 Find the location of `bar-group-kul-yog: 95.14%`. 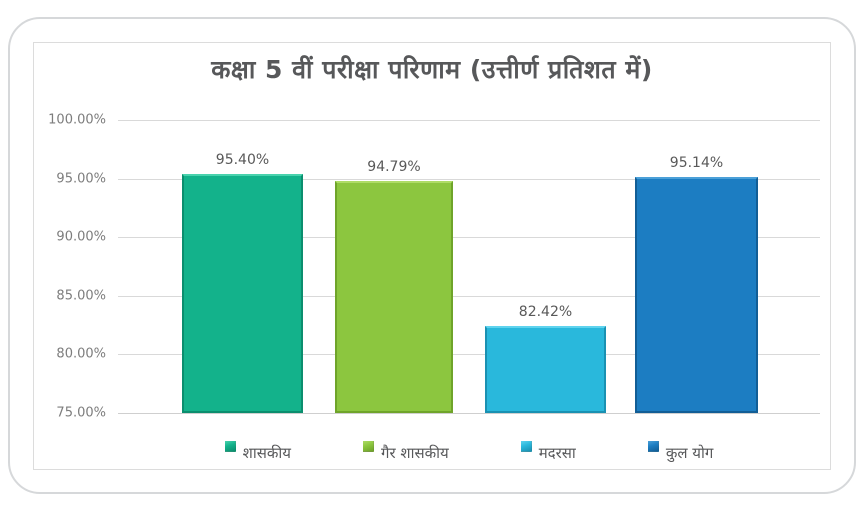

bar-group-kul-yog: 95.14% is located at coordinates (696, 284).